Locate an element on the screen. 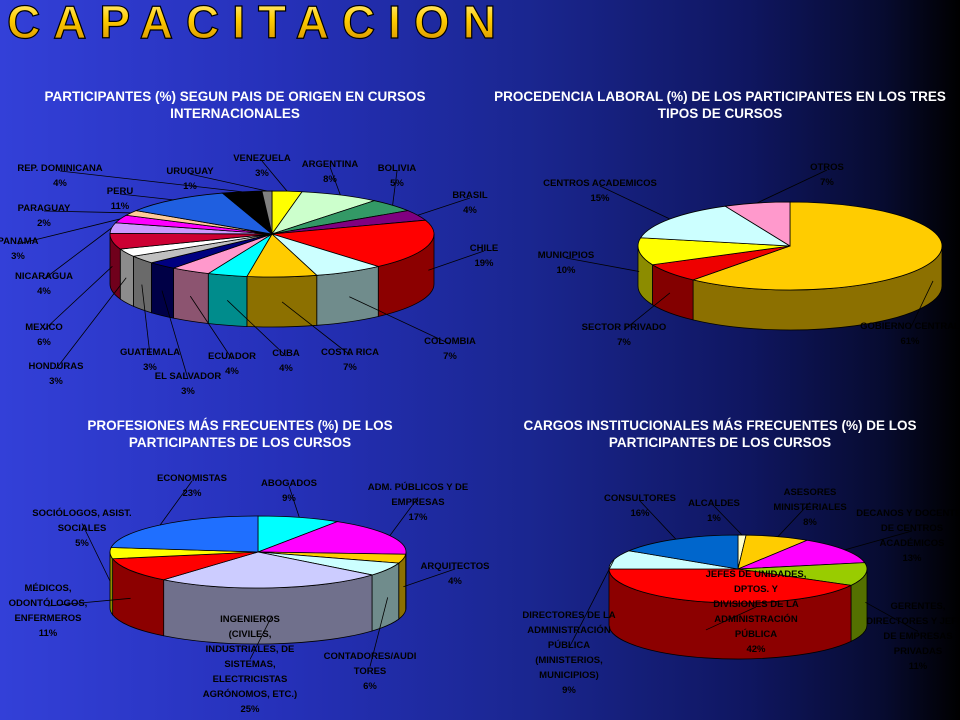 Image resolution: width=960 pixels, height=720 pixels. slice-label-0-6: COSTA RICA 7% is located at coordinates (350, 360).